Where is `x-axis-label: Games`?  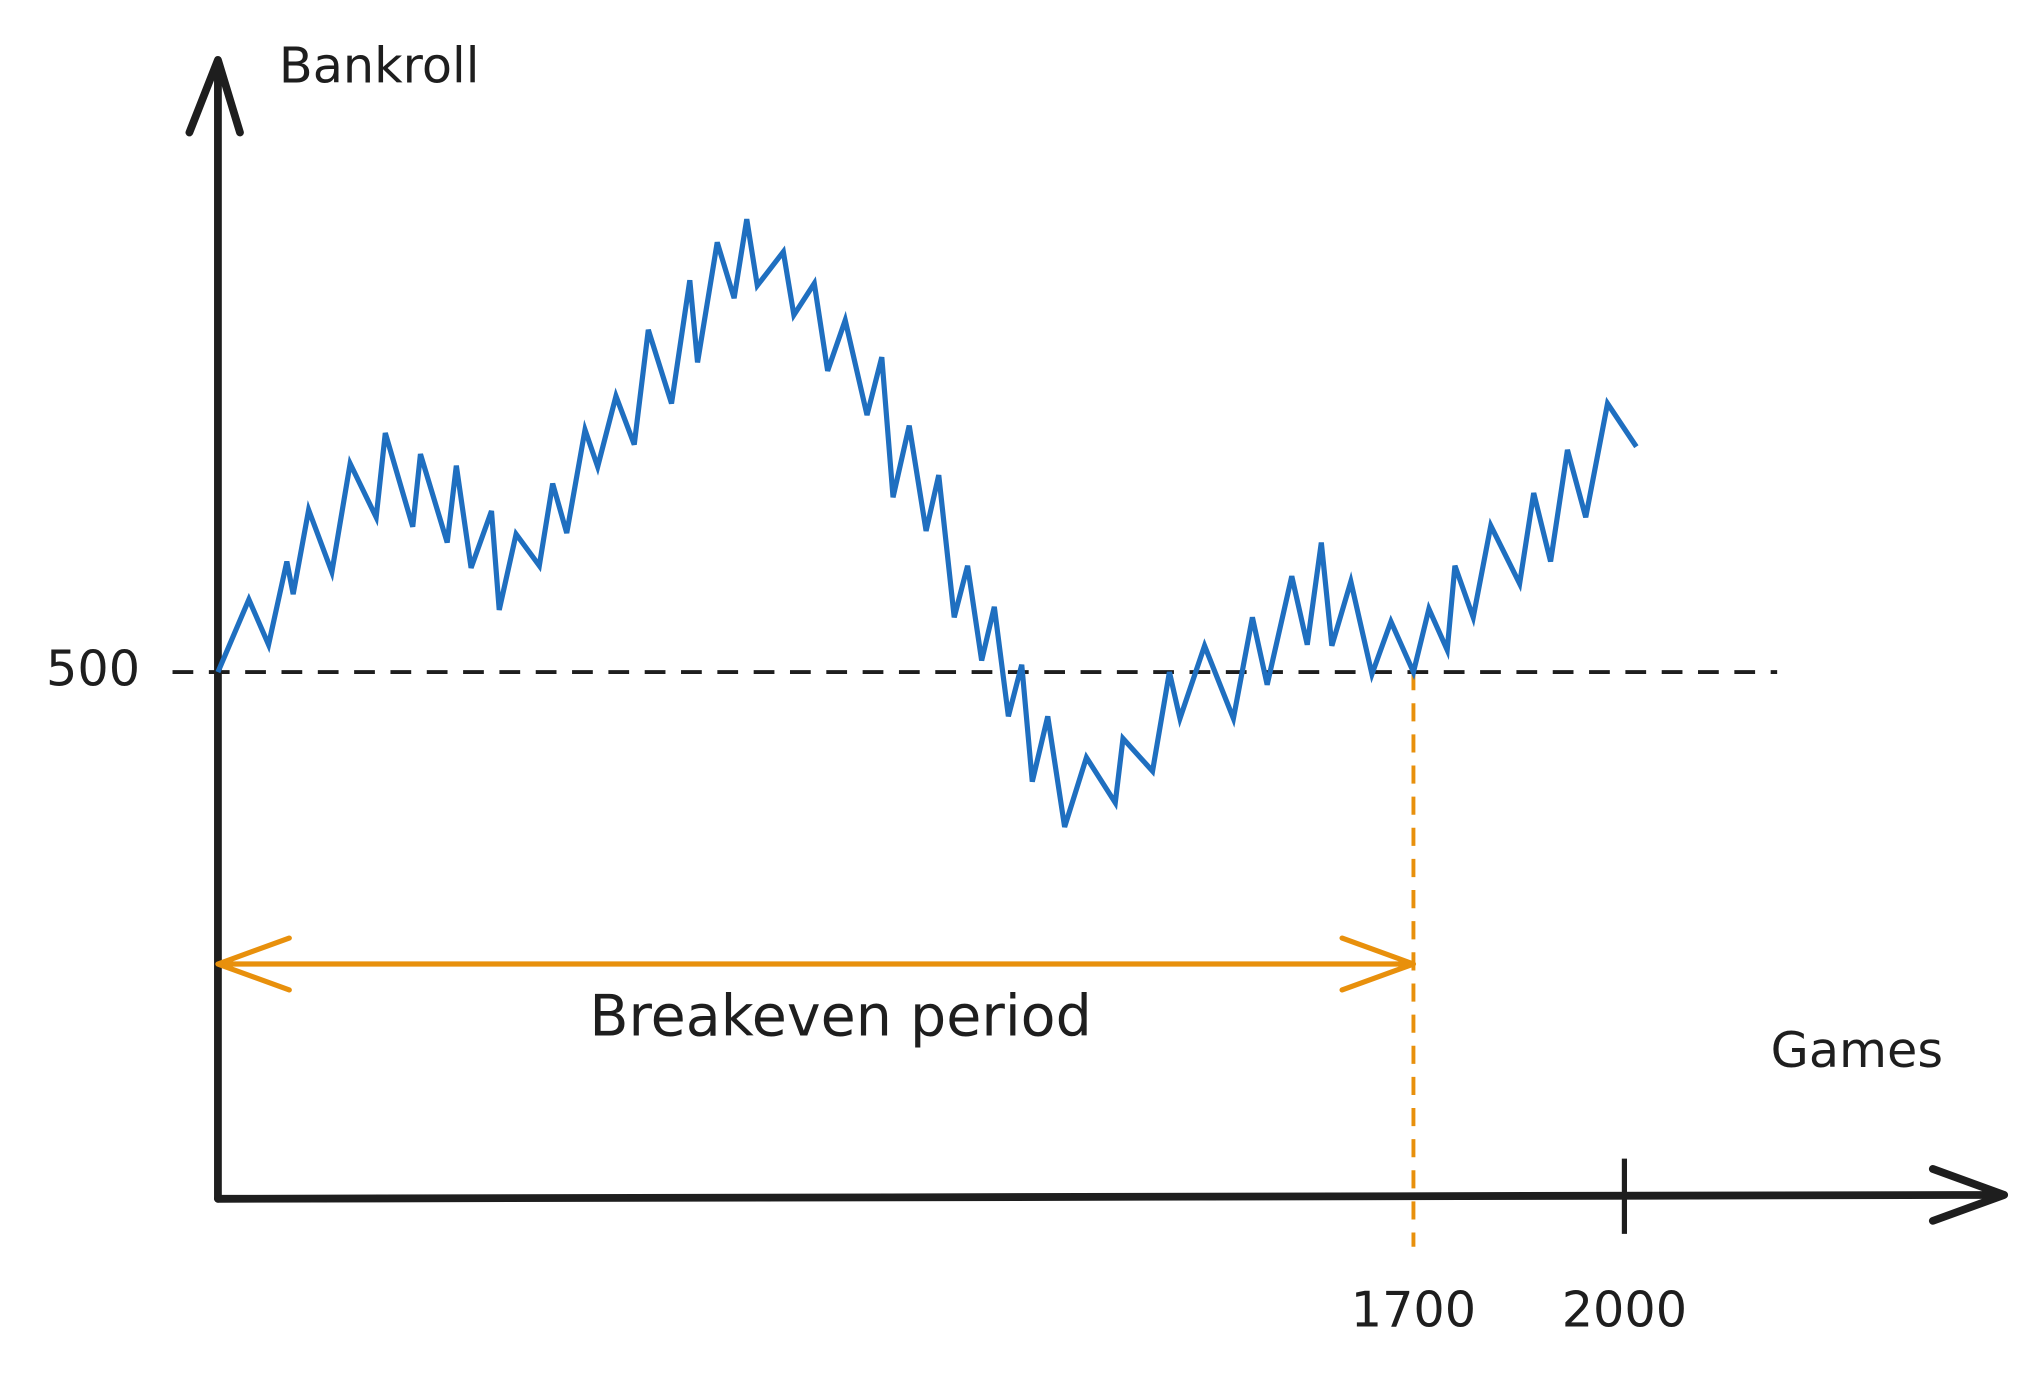
x-axis-label: Games is located at coordinates (1857, 1050).